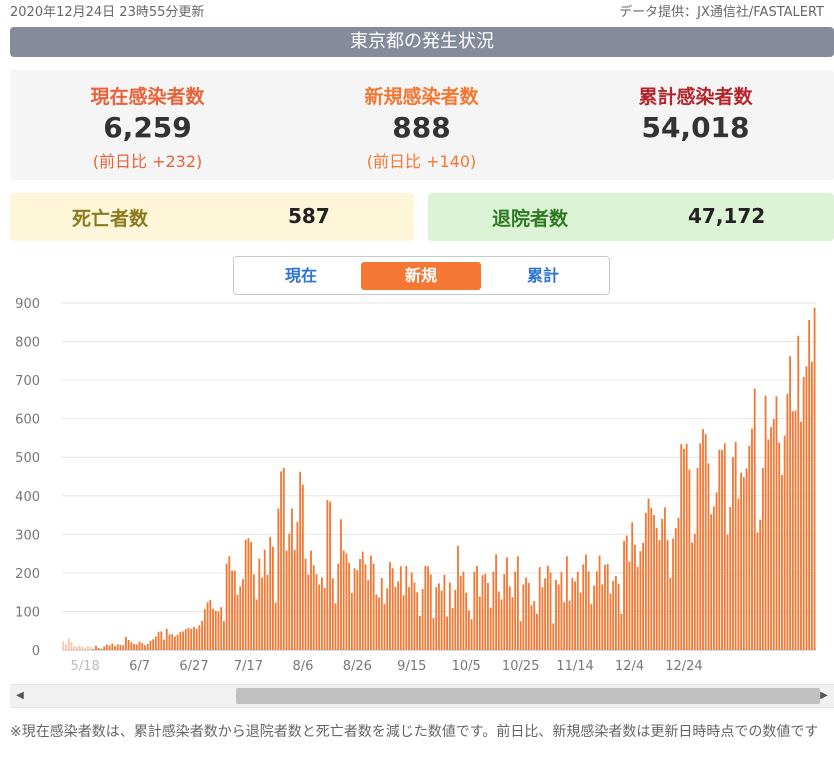 The image size is (834, 781). I want to click on update-timestamp: 2020年12月24日 23時55分更新, so click(107, 12).